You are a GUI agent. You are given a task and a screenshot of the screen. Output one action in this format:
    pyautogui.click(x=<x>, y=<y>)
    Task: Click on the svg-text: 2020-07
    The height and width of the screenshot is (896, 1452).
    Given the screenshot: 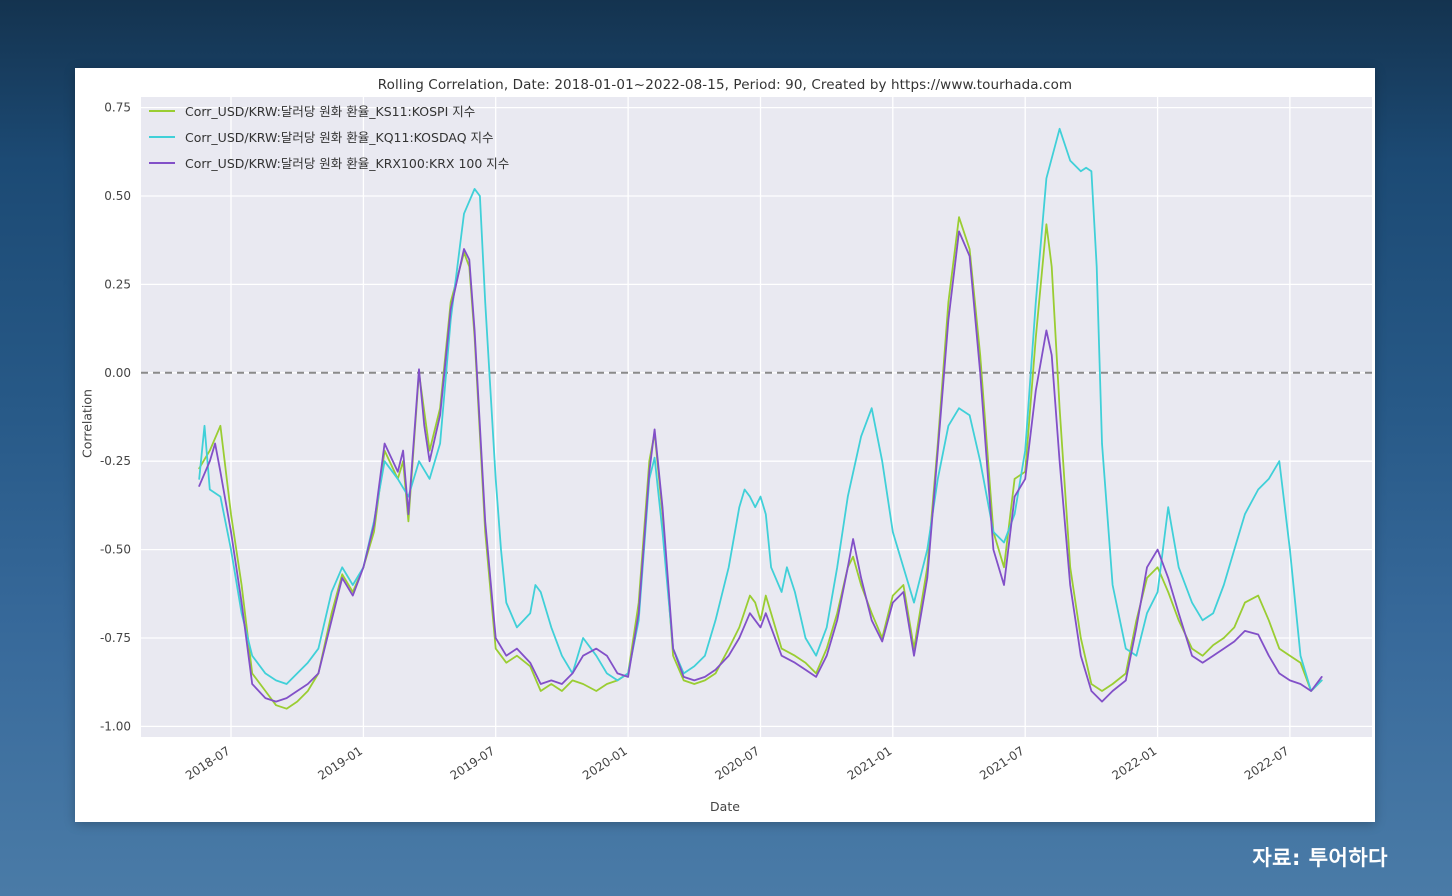 What is the action you would take?
    pyautogui.click(x=737, y=763)
    